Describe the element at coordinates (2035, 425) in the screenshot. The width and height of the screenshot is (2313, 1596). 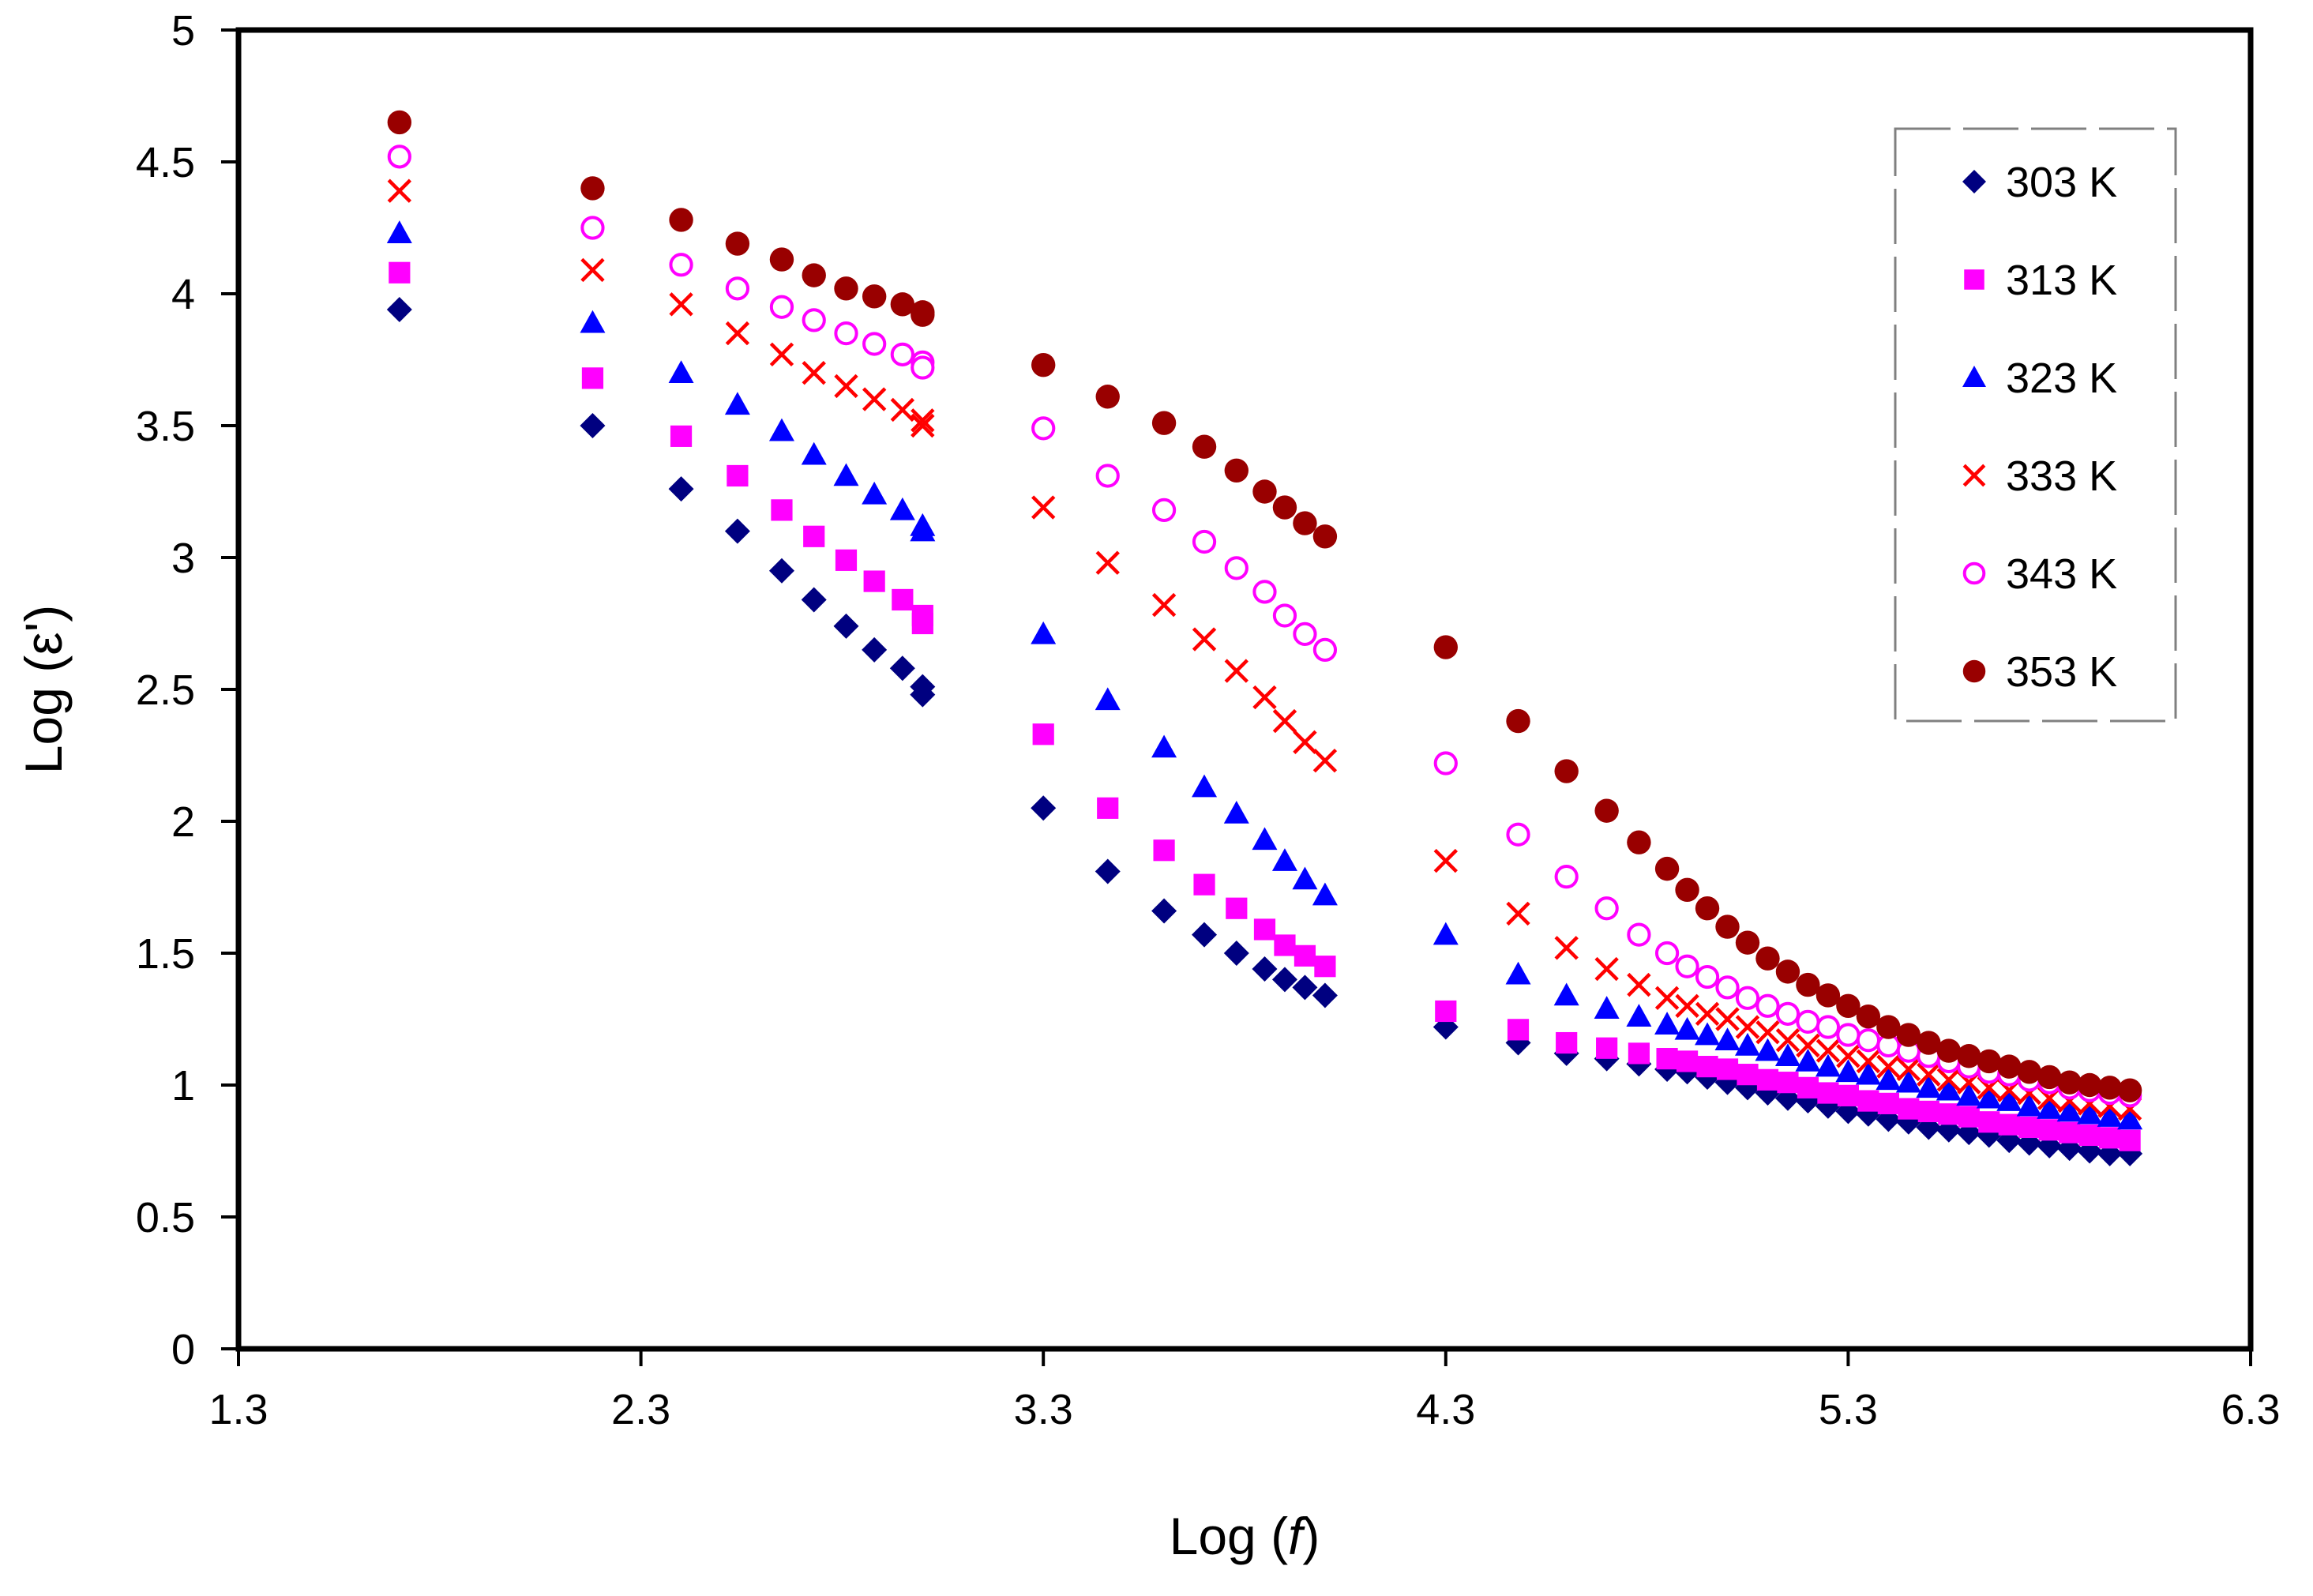
I see `legend-box` at that location.